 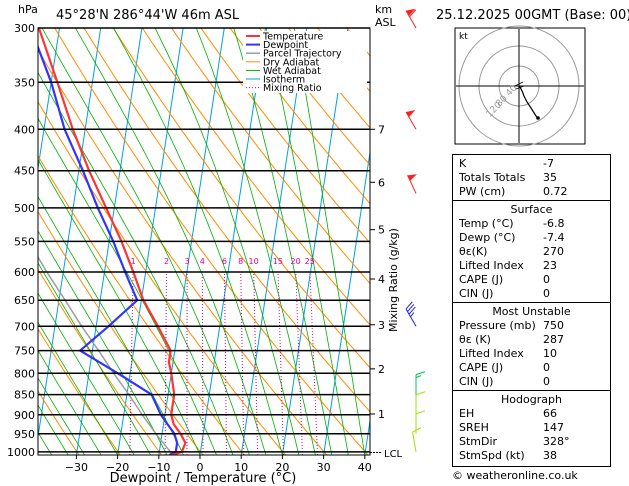 What do you see at coordinates (24, 272) in the screenshot?
I see `pressure-label: 600` at bounding box center [24, 272].